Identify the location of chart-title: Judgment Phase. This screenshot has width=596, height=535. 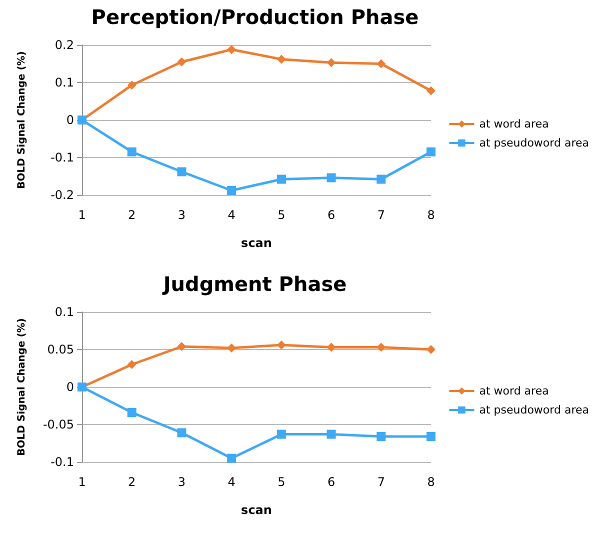
(254, 284).